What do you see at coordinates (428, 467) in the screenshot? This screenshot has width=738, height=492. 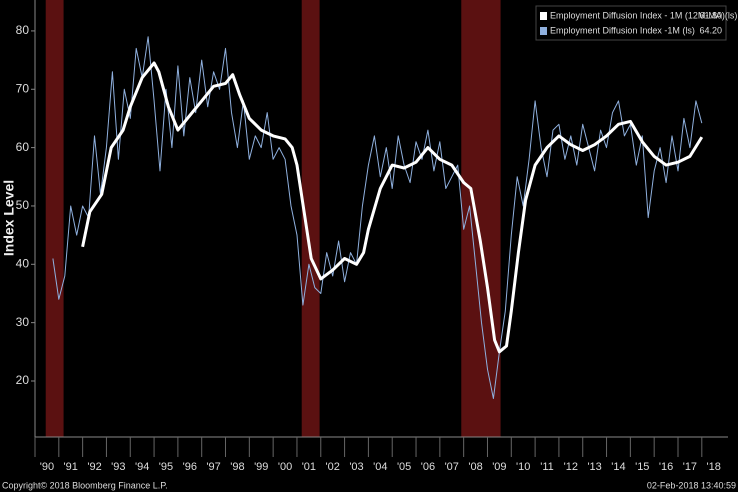 I see `x-tick-label: '06` at bounding box center [428, 467].